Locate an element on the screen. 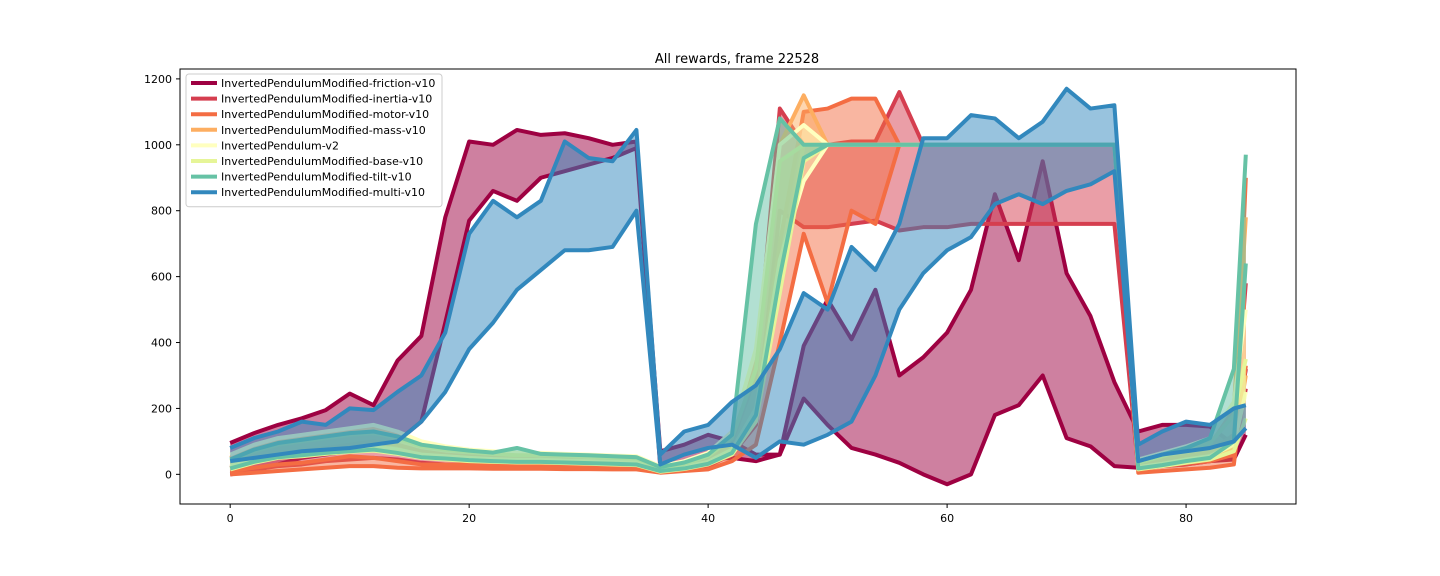  y-tick-label: 1200 is located at coordinates (158, 79).